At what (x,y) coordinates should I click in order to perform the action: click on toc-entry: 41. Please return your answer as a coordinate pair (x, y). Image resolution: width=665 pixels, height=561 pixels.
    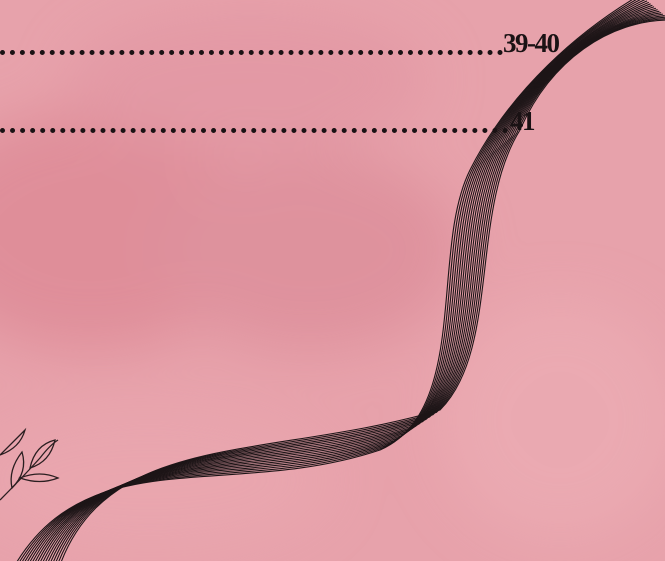
    Looking at the image, I should click on (332, 126).